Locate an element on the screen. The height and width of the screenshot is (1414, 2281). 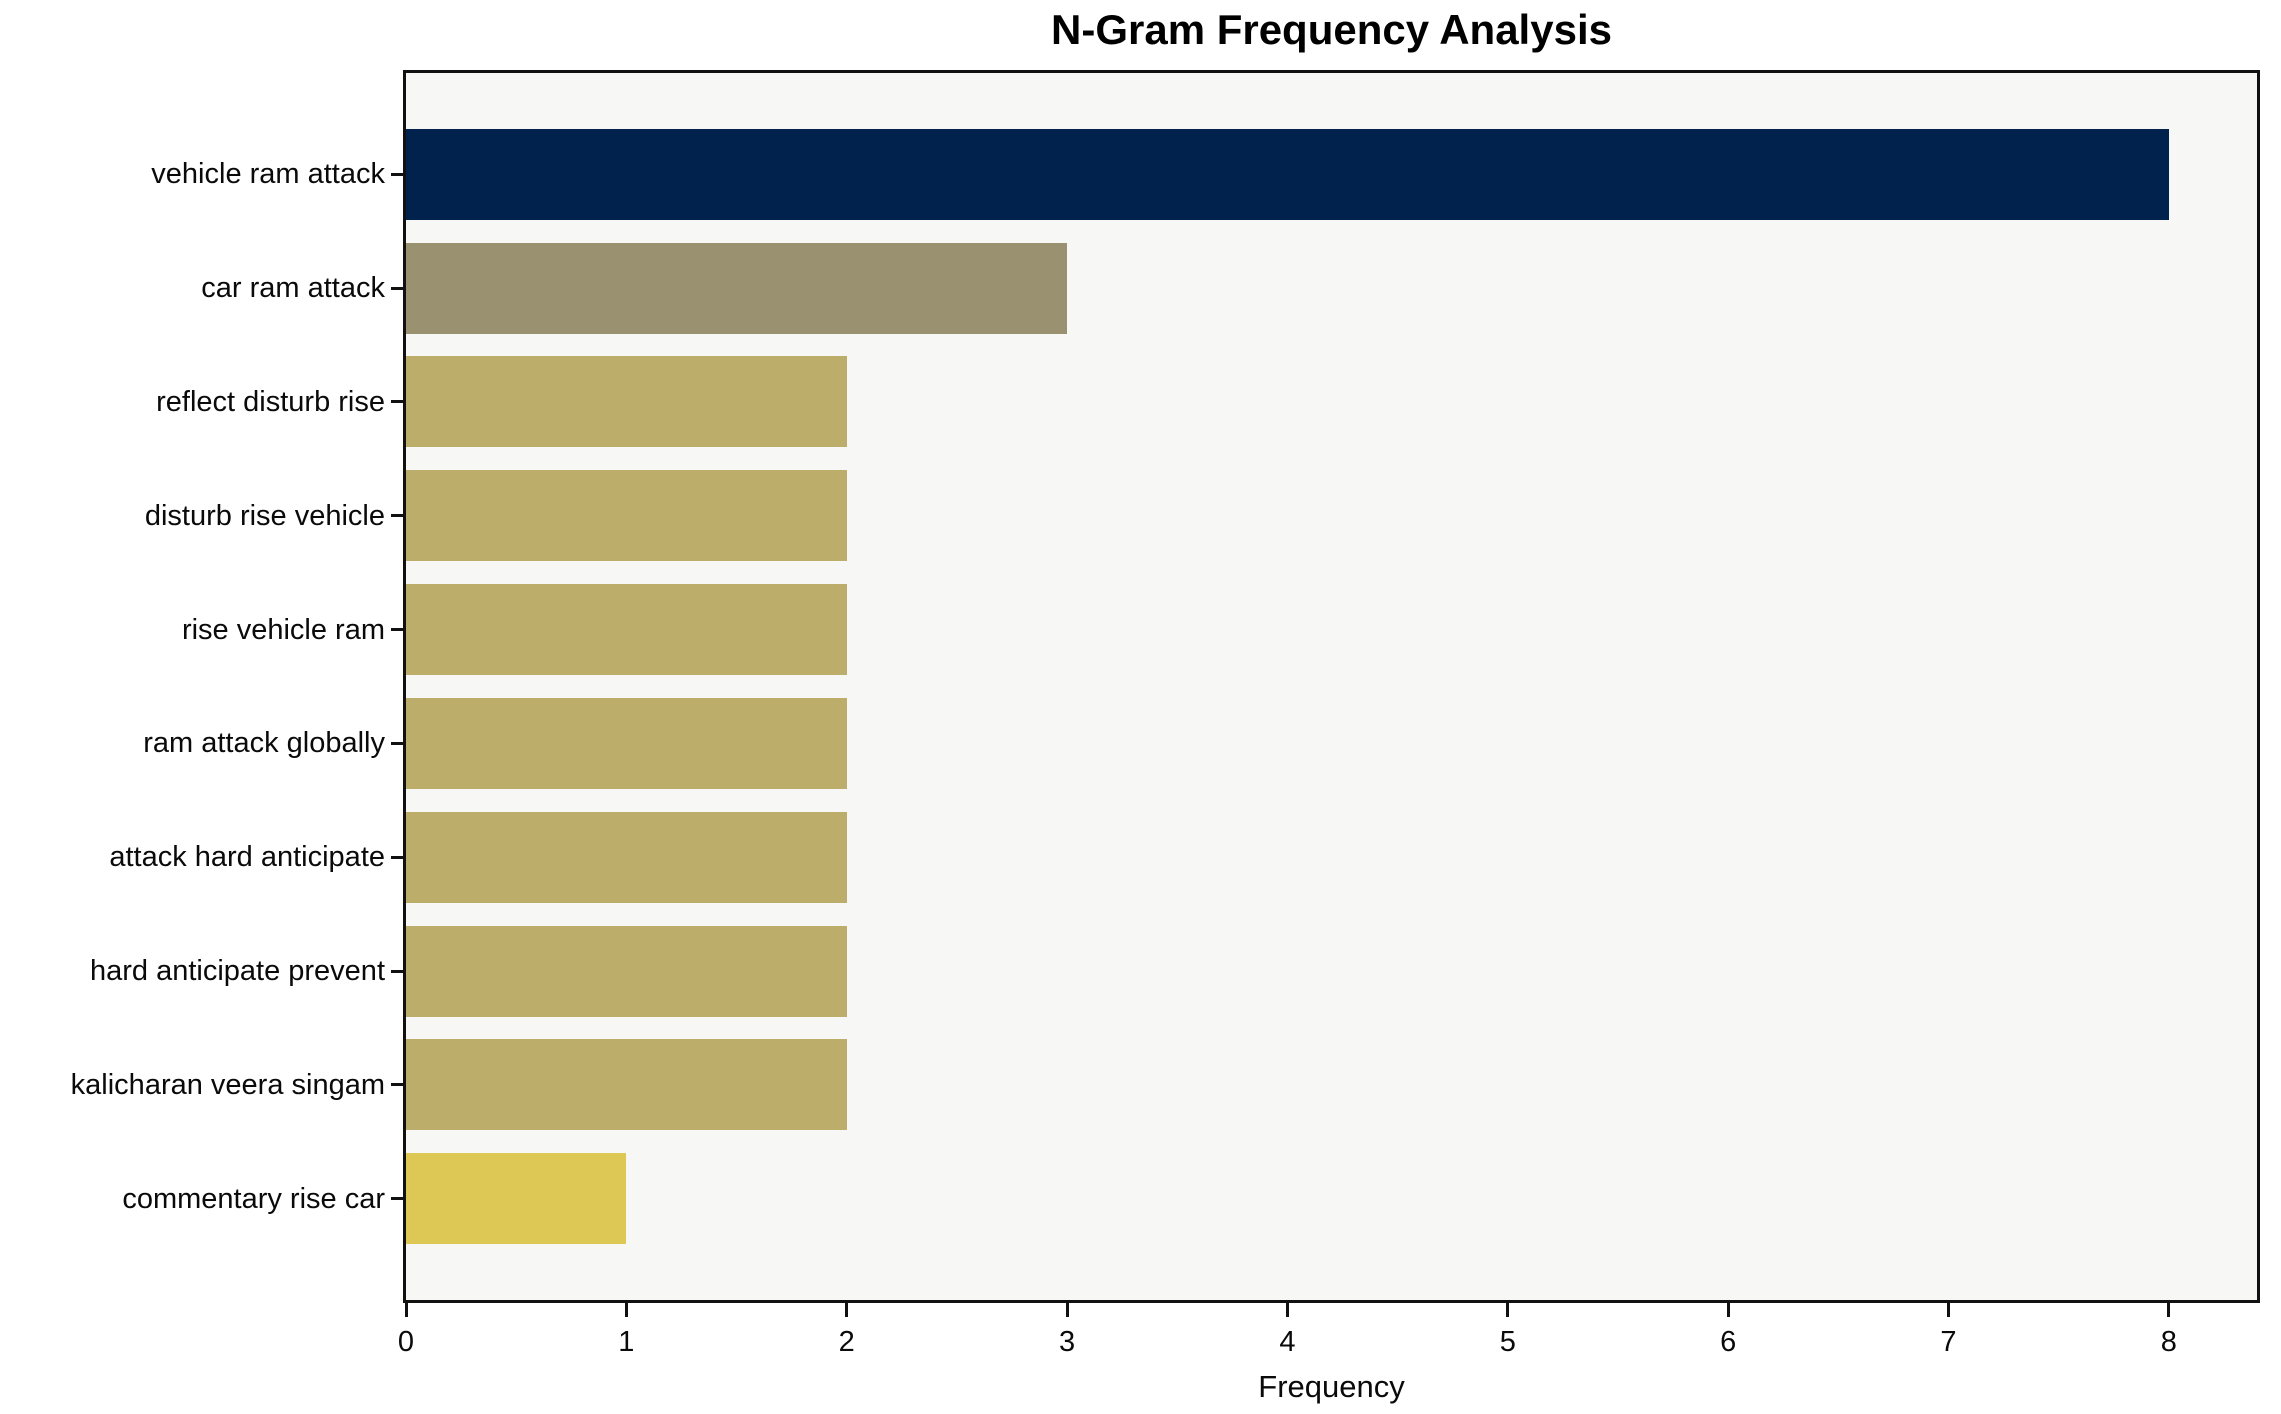
x-tick-label: 8 is located at coordinates (2168, 1342).